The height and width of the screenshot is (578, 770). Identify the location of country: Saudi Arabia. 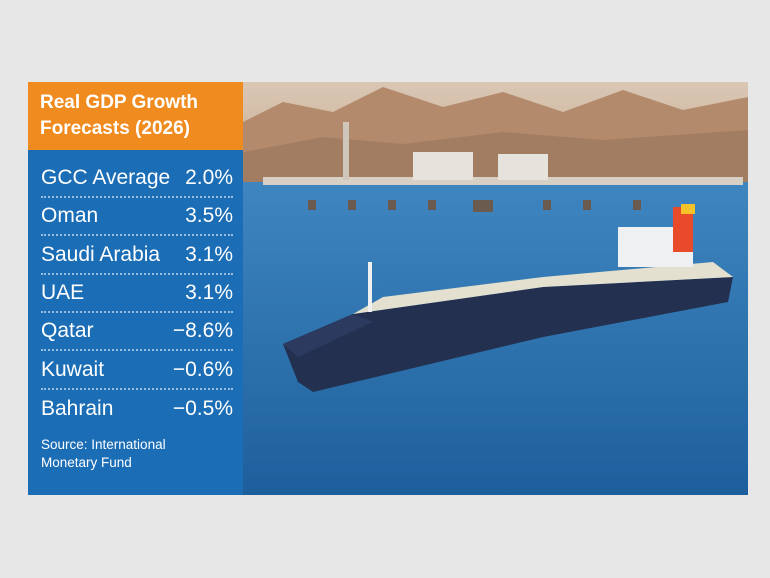
(101, 254).